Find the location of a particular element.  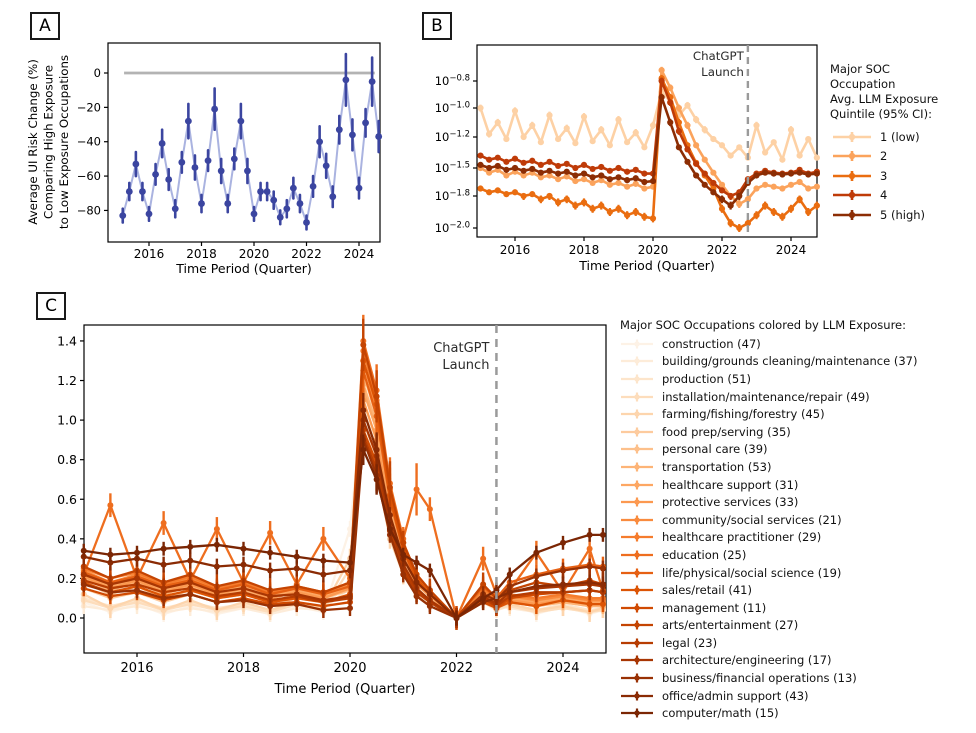

legend-item-occupation: architecture/engineering (17) is located at coordinates (796, 661).